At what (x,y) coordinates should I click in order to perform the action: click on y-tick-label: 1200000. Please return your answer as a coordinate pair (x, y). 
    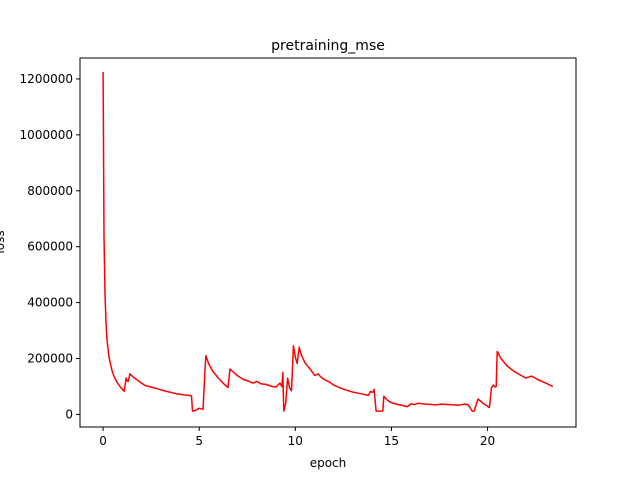
    Looking at the image, I should click on (46, 79).